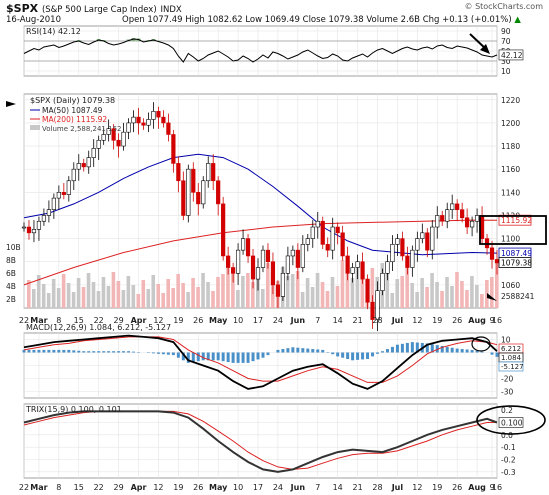  What do you see at coordinates (506, 31) in the screenshot?
I see `rsi-tick-label: 90` at bounding box center [506, 31].